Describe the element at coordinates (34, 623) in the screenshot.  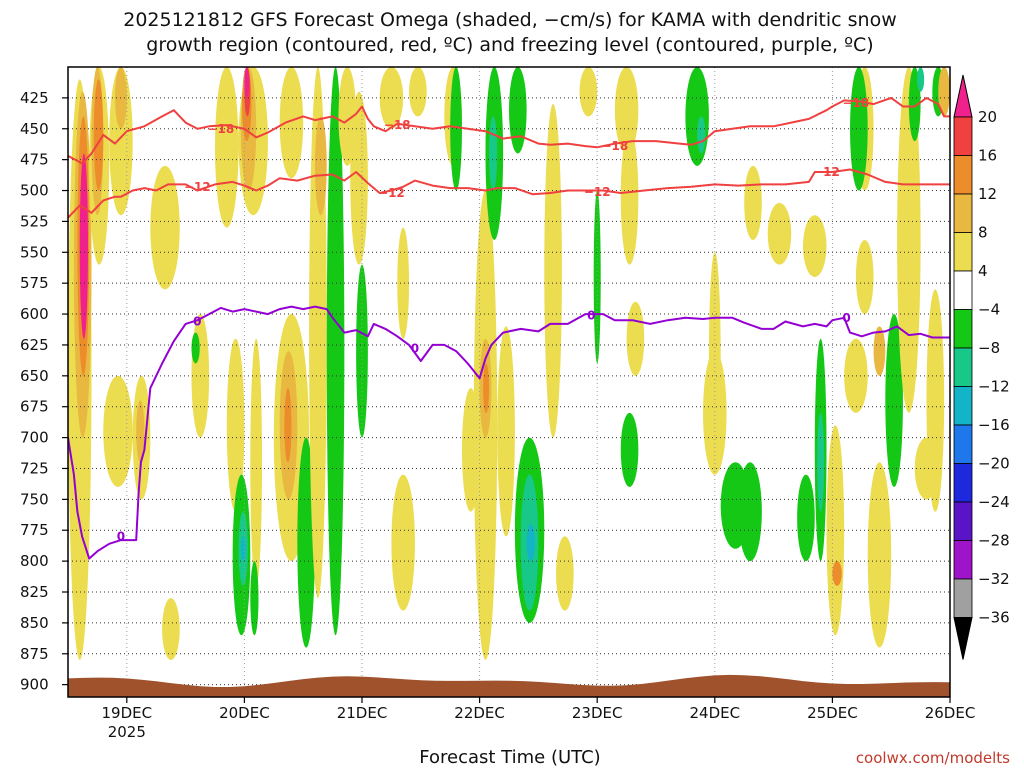
I see `y-tick-label-850: 850` at that location.